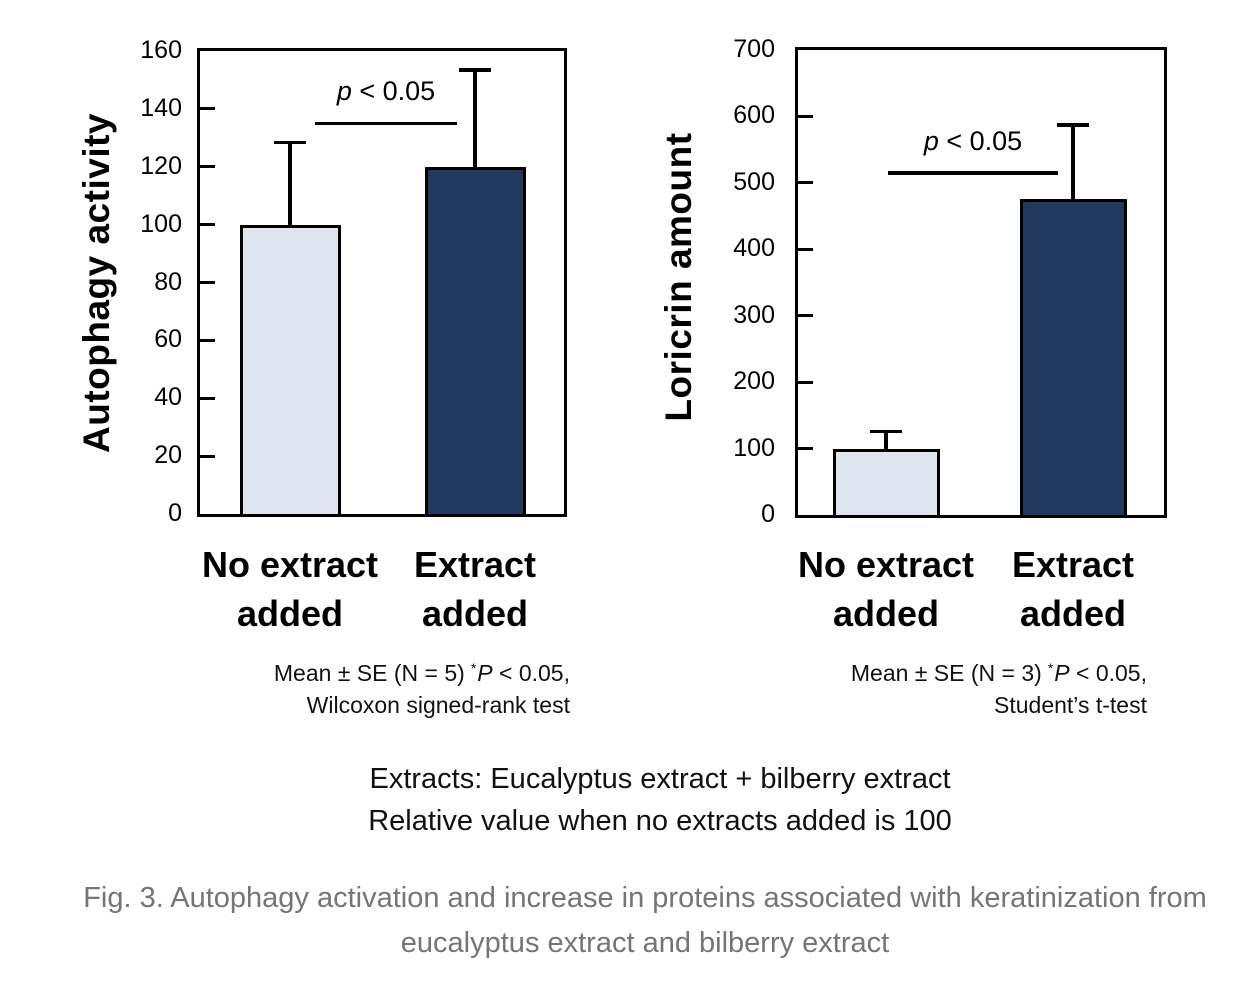 Image resolution: width=1250 pixels, height=1003 pixels. I want to click on y-axis-tick-label: 80, so click(168, 281).